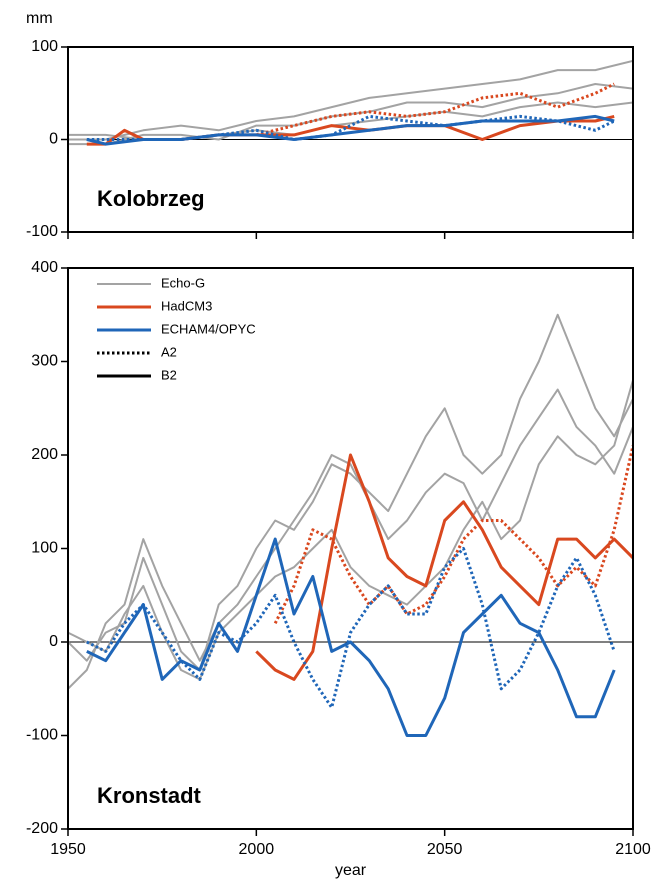 Image resolution: width=659 pixels, height=884 pixels. Describe the element at coordinates (44, 454) in the screenshot. I see `y-tick-label: 200` at that location.